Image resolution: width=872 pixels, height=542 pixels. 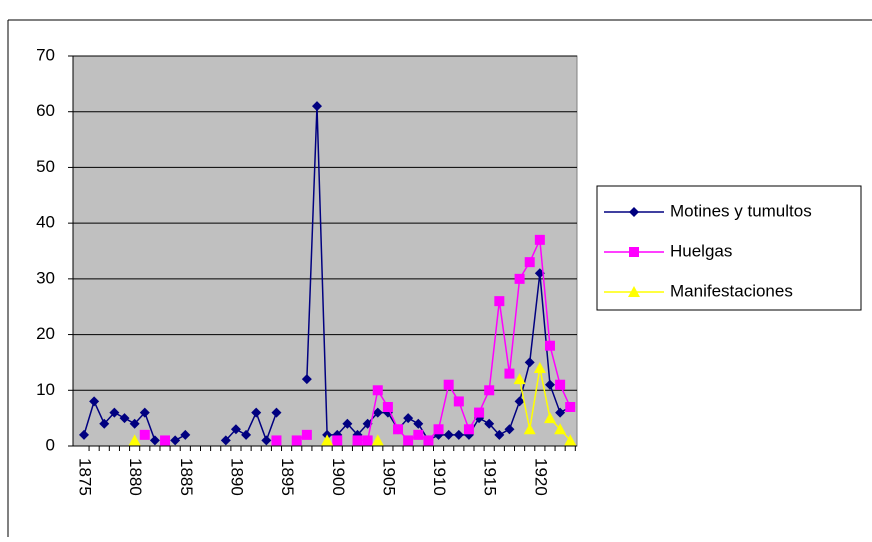 What do you see at coordinates (50, 444) in the screenshot?
I see `y-tick-label: 0` at bounding box center [50, 444].